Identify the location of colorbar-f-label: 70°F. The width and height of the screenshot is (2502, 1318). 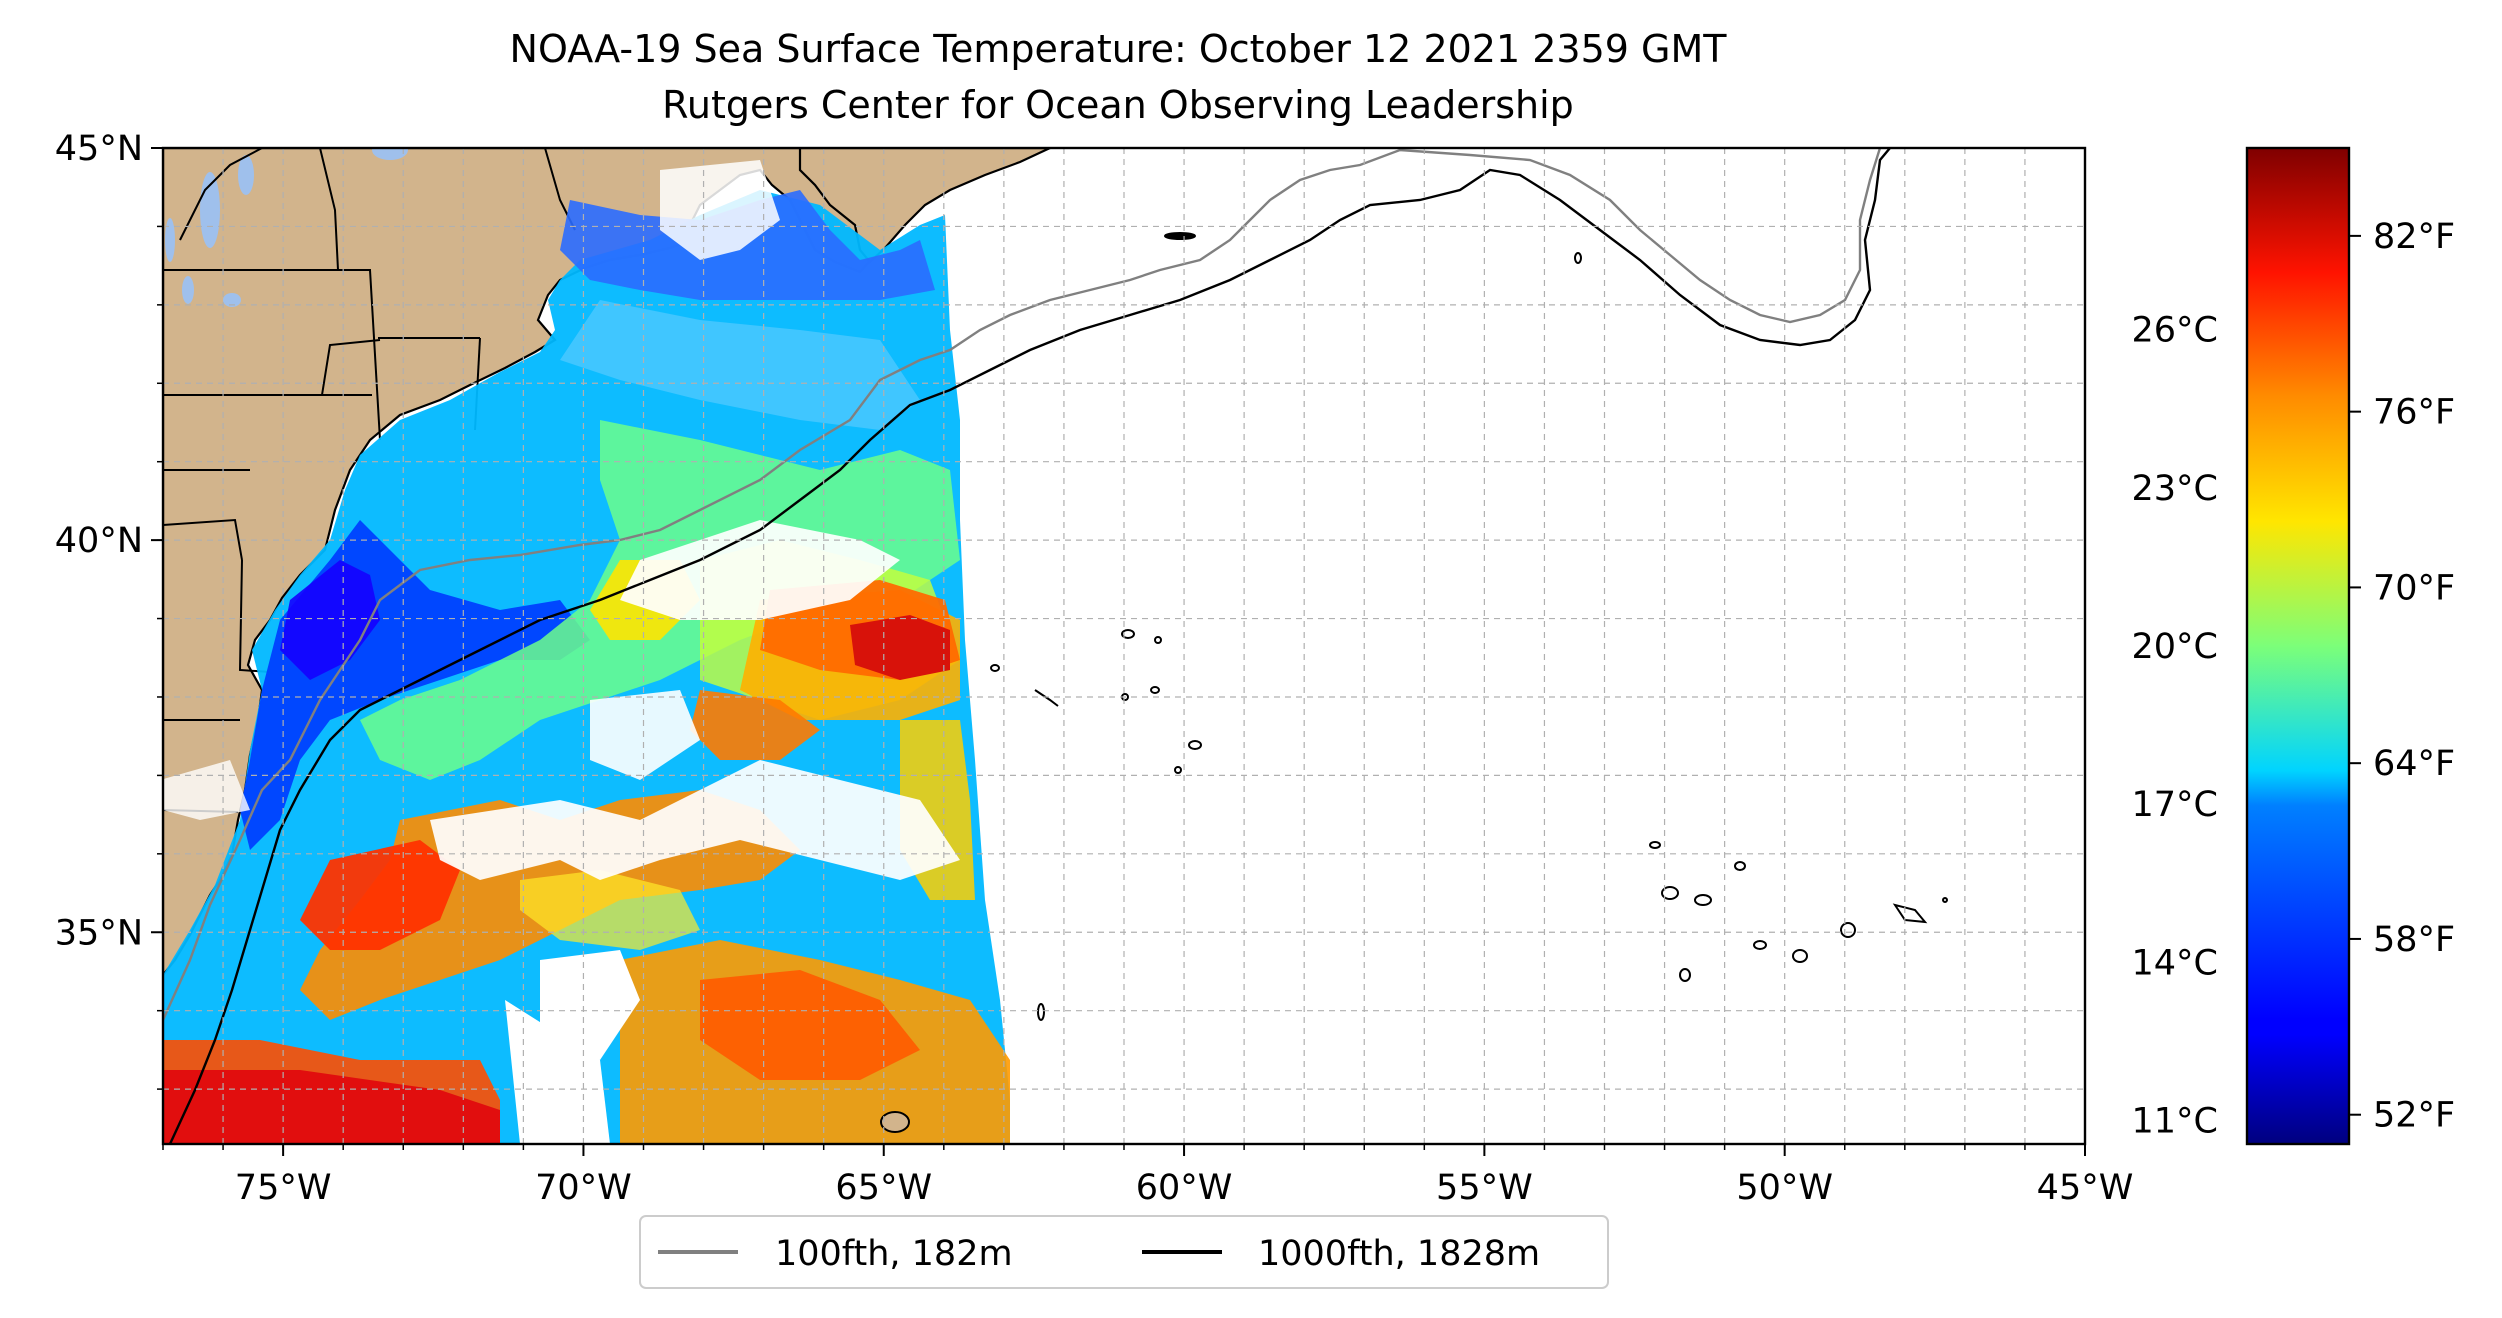
(2414, 588).